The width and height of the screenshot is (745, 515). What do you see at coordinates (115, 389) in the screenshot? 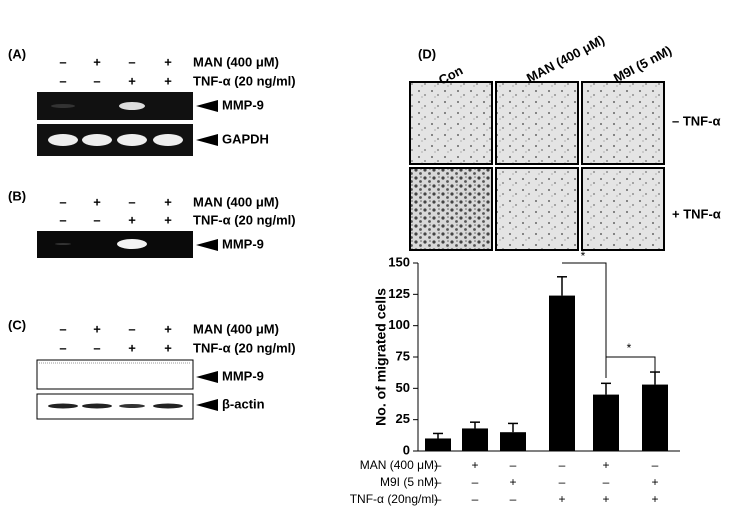
I see `blot-c` at bounding box center [115, 389].